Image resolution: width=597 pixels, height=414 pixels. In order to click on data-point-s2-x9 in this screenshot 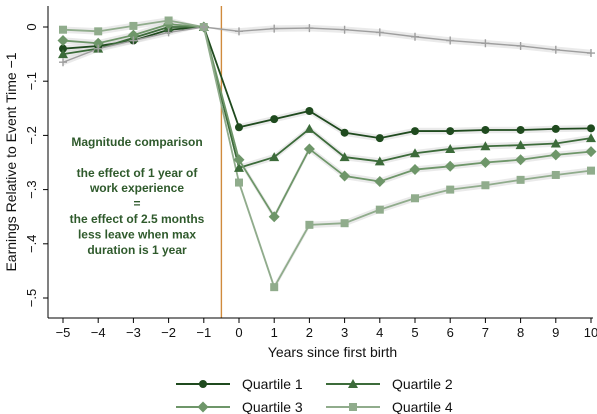, I will do `click(555, 143)`.